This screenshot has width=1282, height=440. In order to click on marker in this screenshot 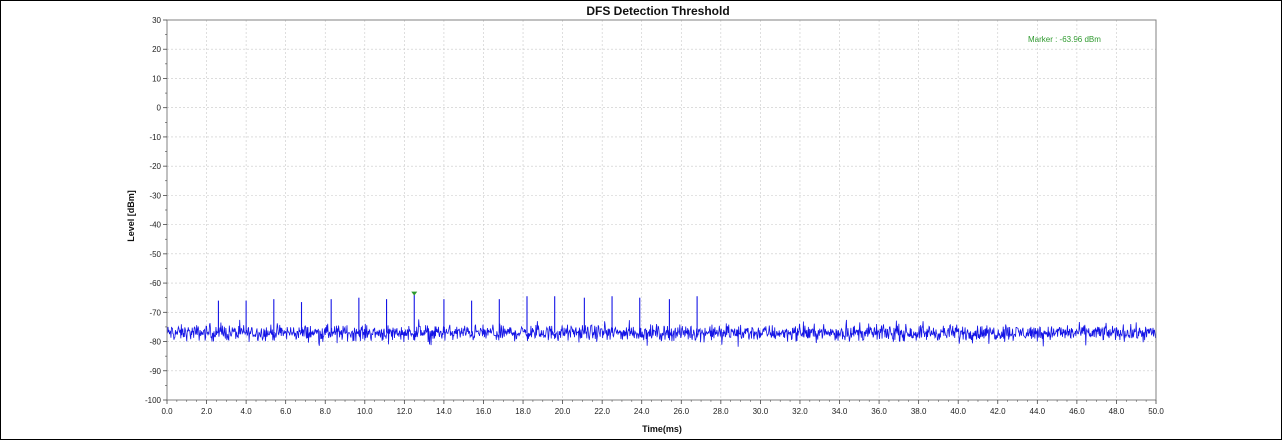, I will do `click(414, 293)`.